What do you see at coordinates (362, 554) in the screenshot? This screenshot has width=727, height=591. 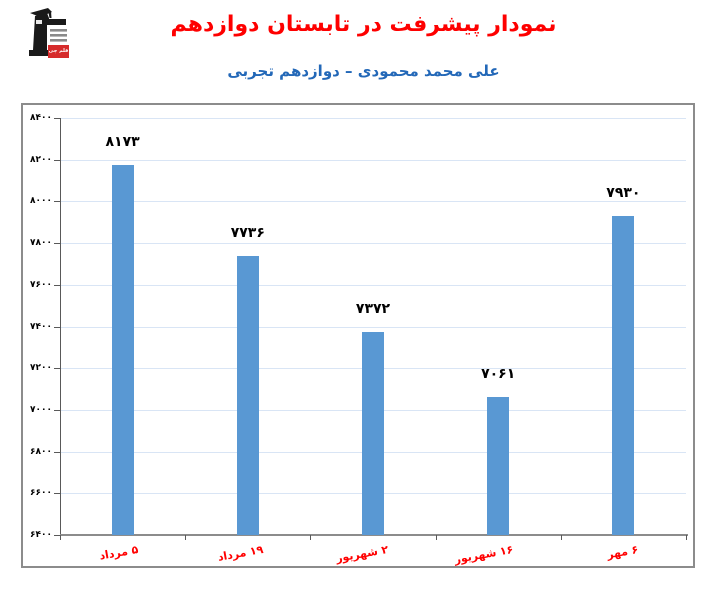 I see `x-category-label: ۲ شهریور` at bounding box center [362, 554].